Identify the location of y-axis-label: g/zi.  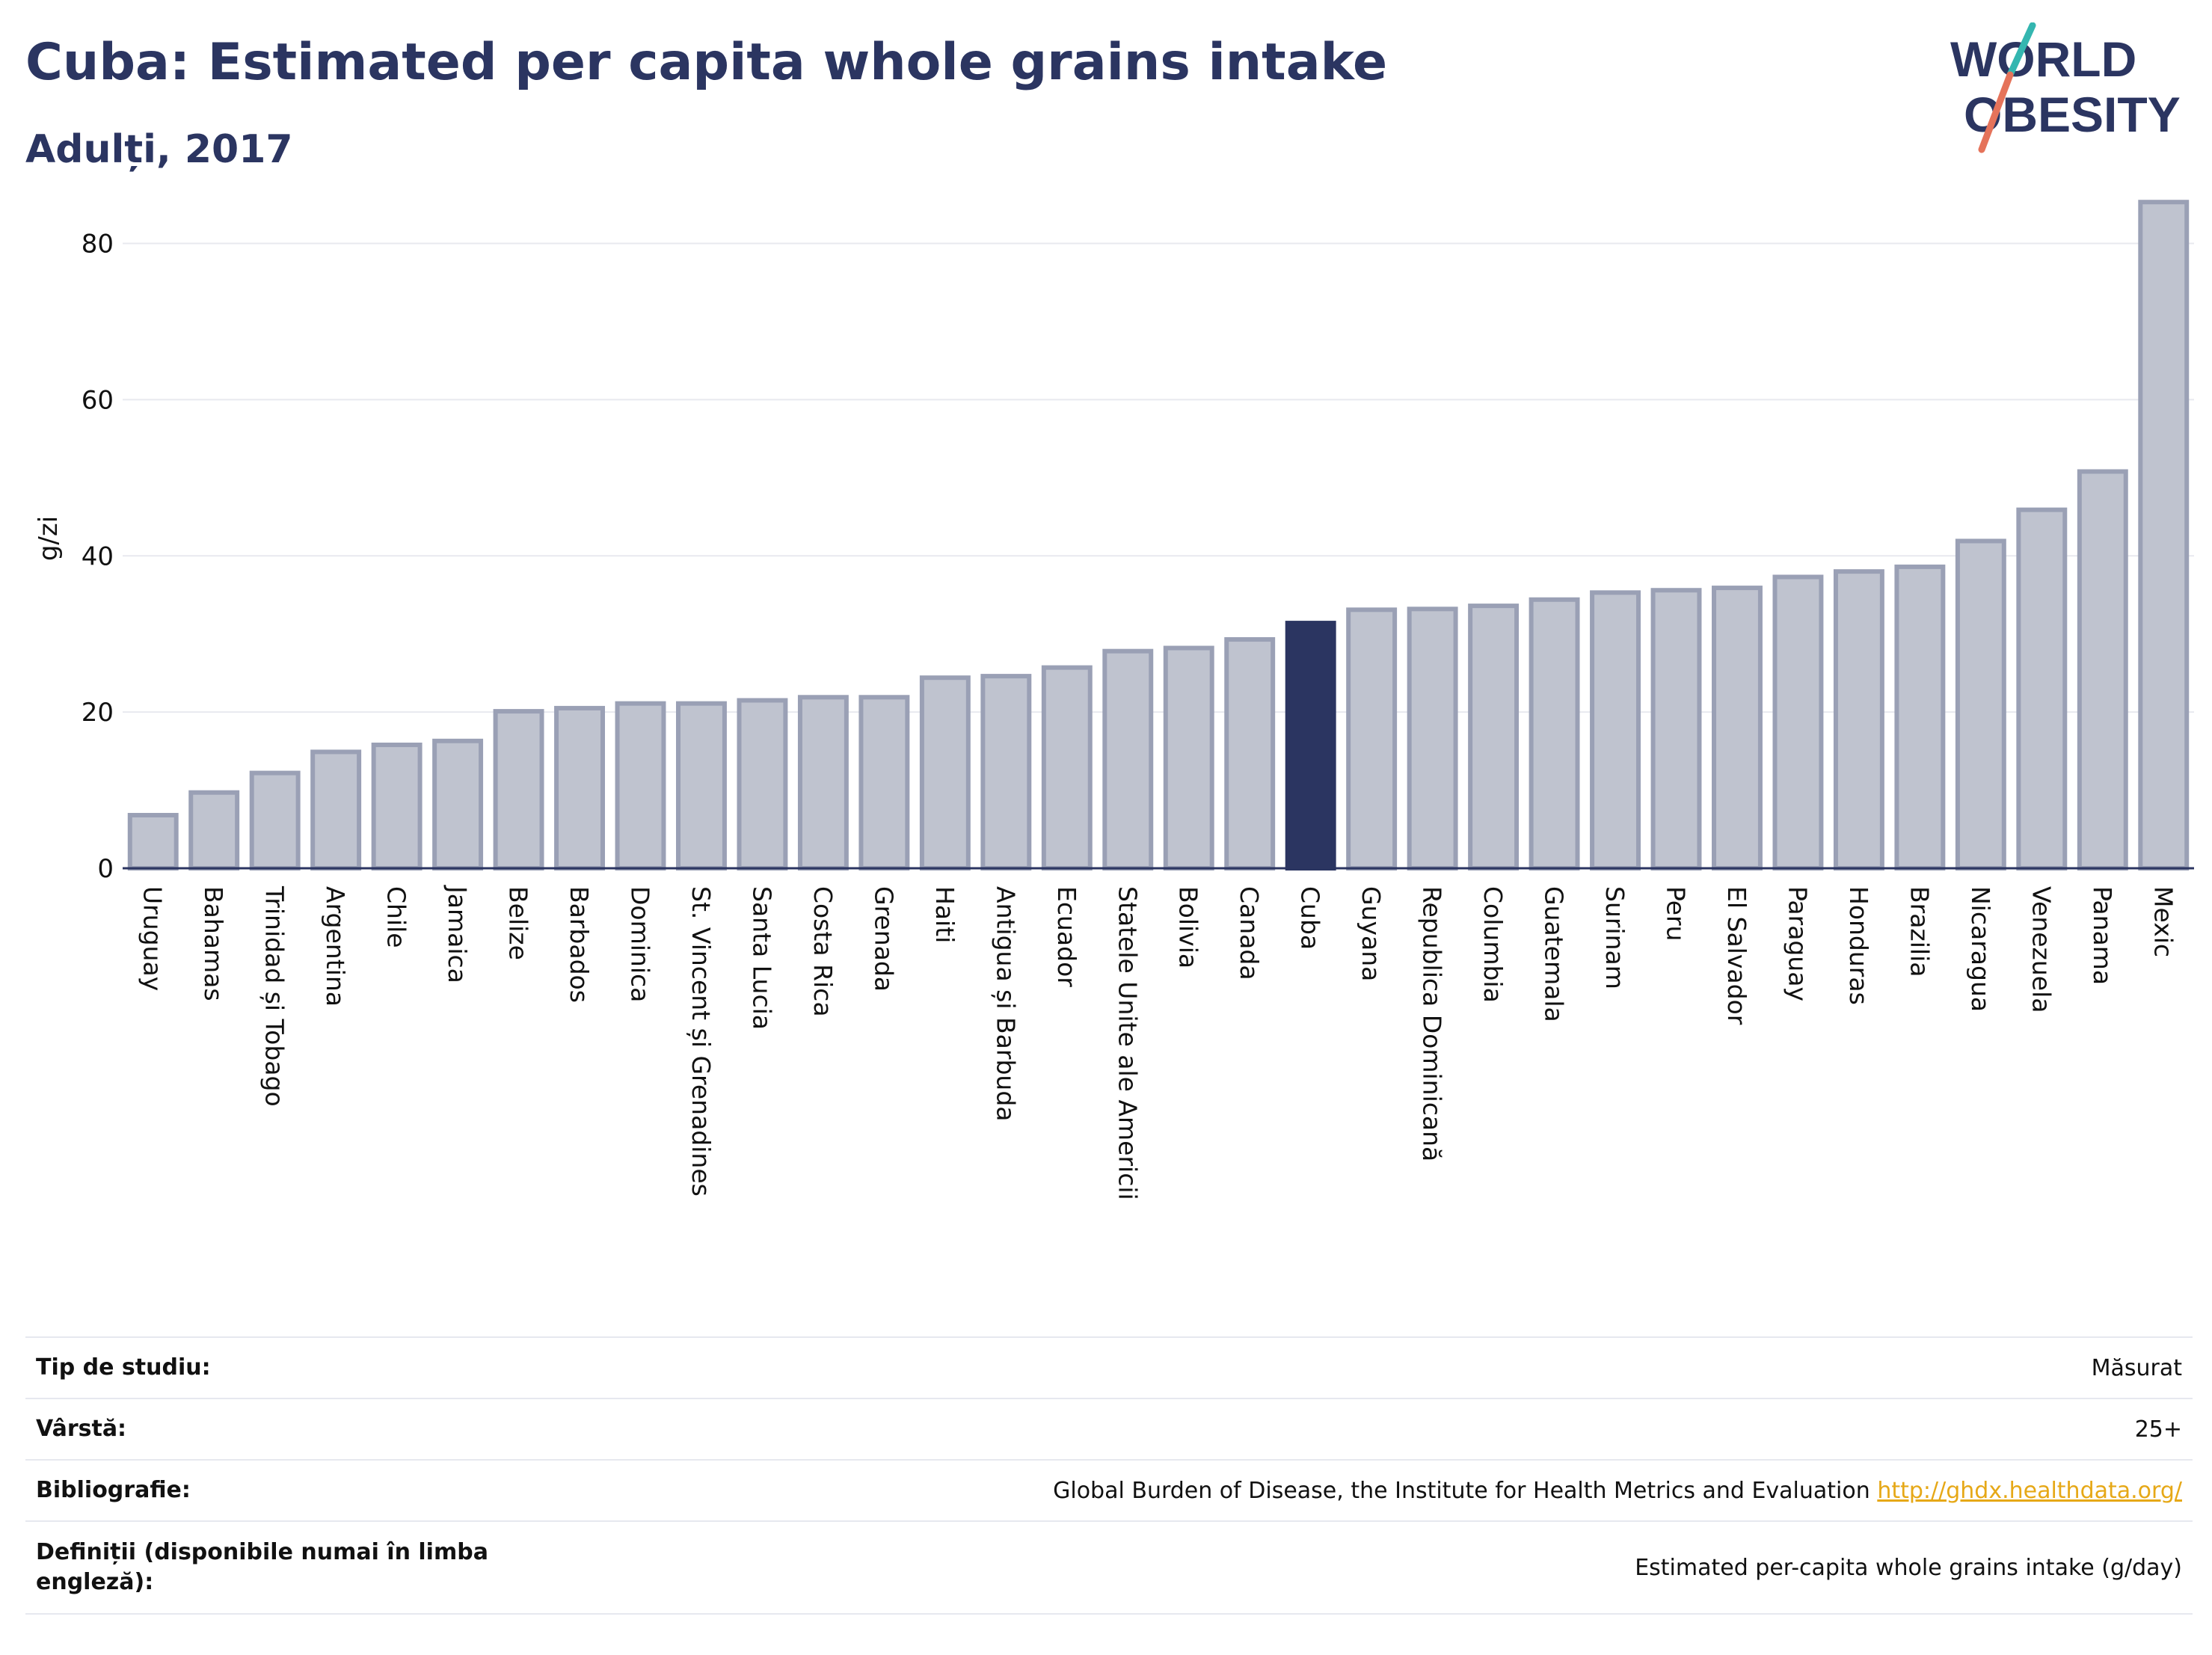
(49, 538).